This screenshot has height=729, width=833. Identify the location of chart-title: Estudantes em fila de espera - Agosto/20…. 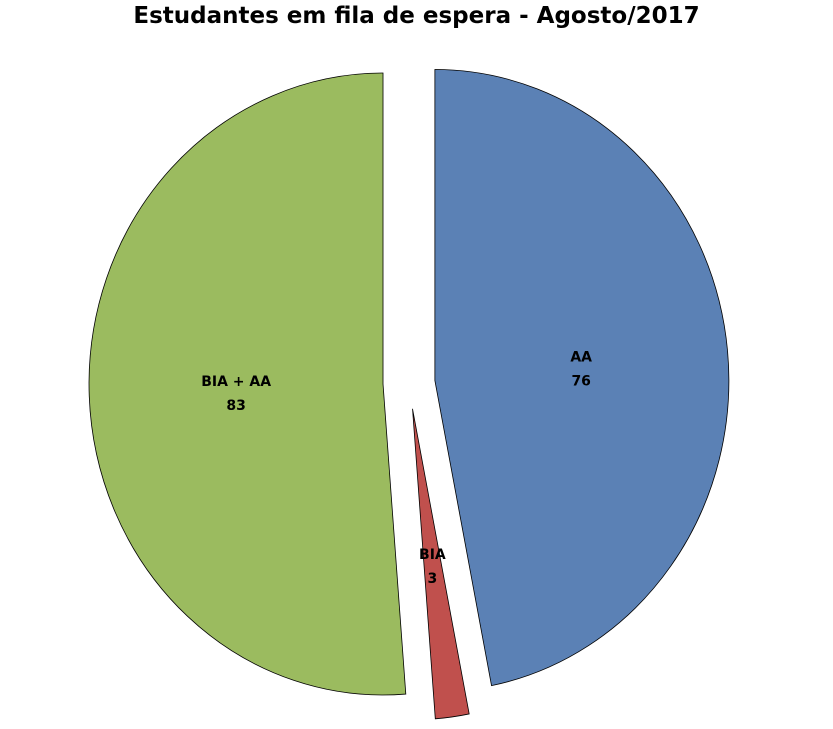
(416, 16).